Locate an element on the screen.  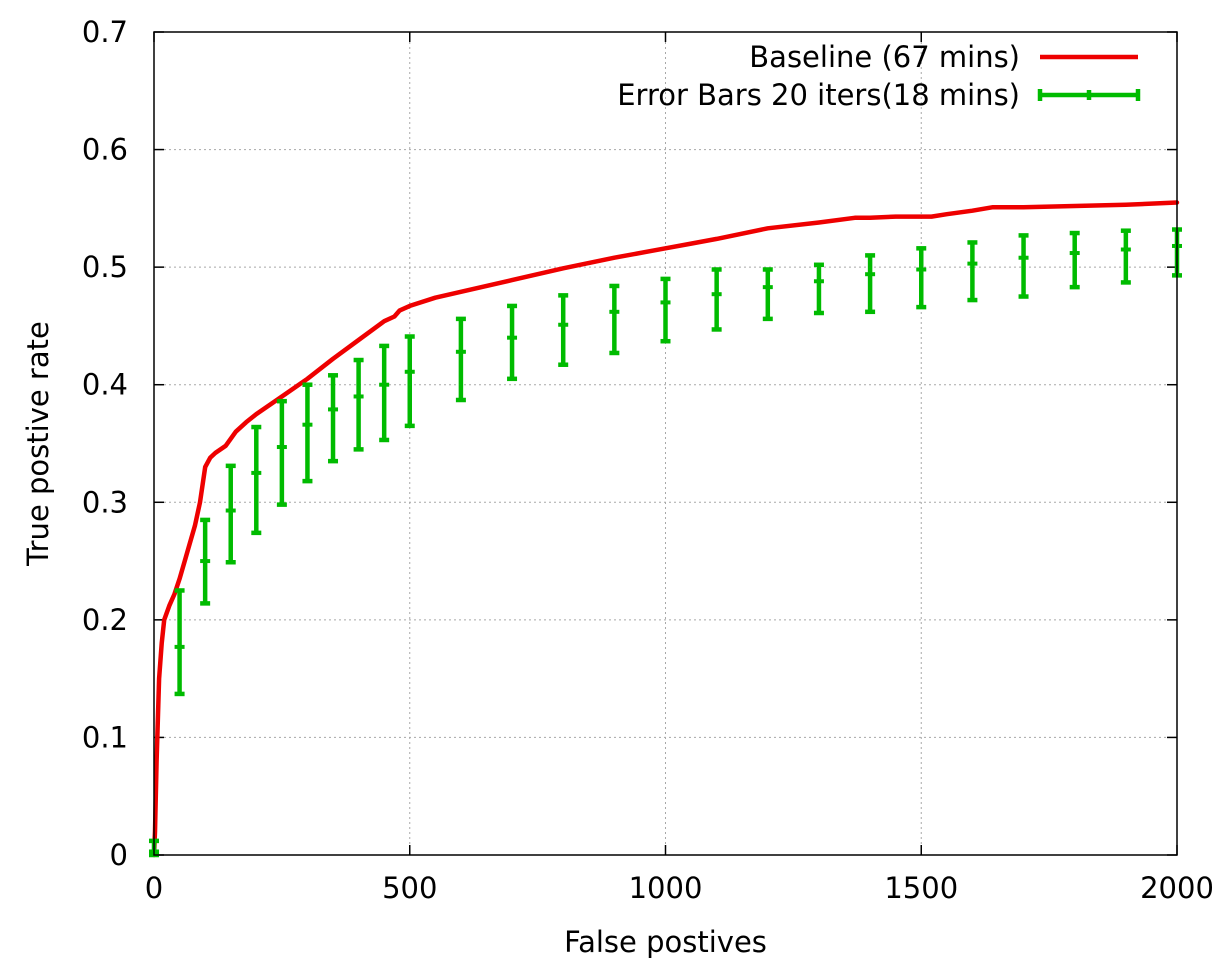
x-tick-label: 2000 is located at coordinates (1177, 888).